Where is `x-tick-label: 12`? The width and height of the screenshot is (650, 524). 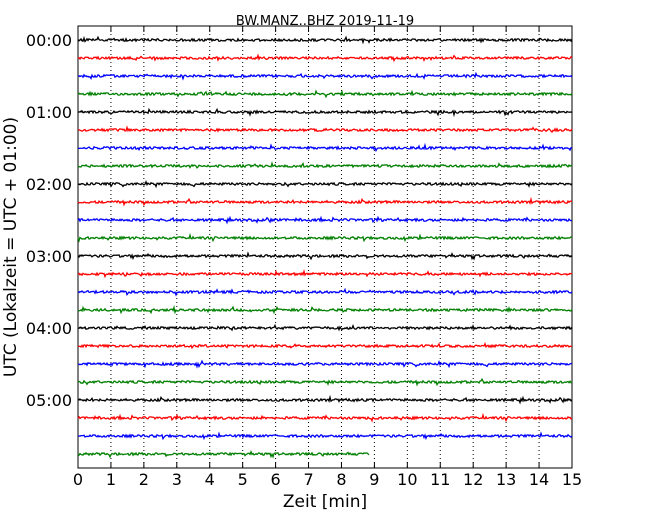 x-tick-label: 12 is located at coordinates (473, 479).